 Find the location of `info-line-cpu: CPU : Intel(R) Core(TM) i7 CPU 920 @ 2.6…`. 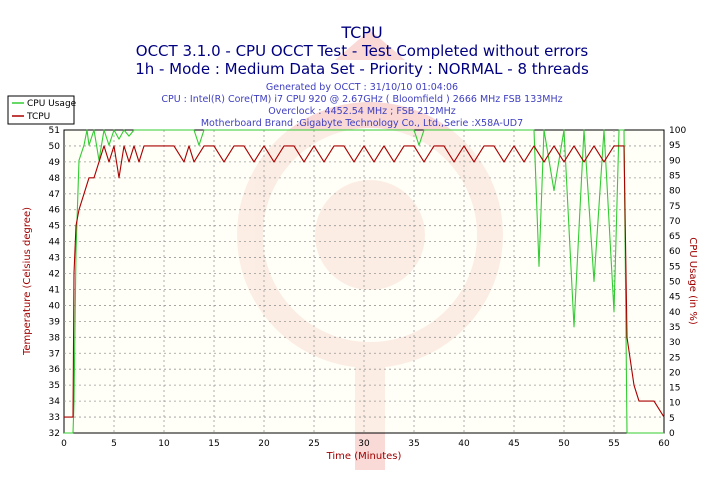

info-line-cpu: CPU : Intel(R) Core(TM) i7 CPU 920 @ 2.6… is located at coordinates (361, 99).